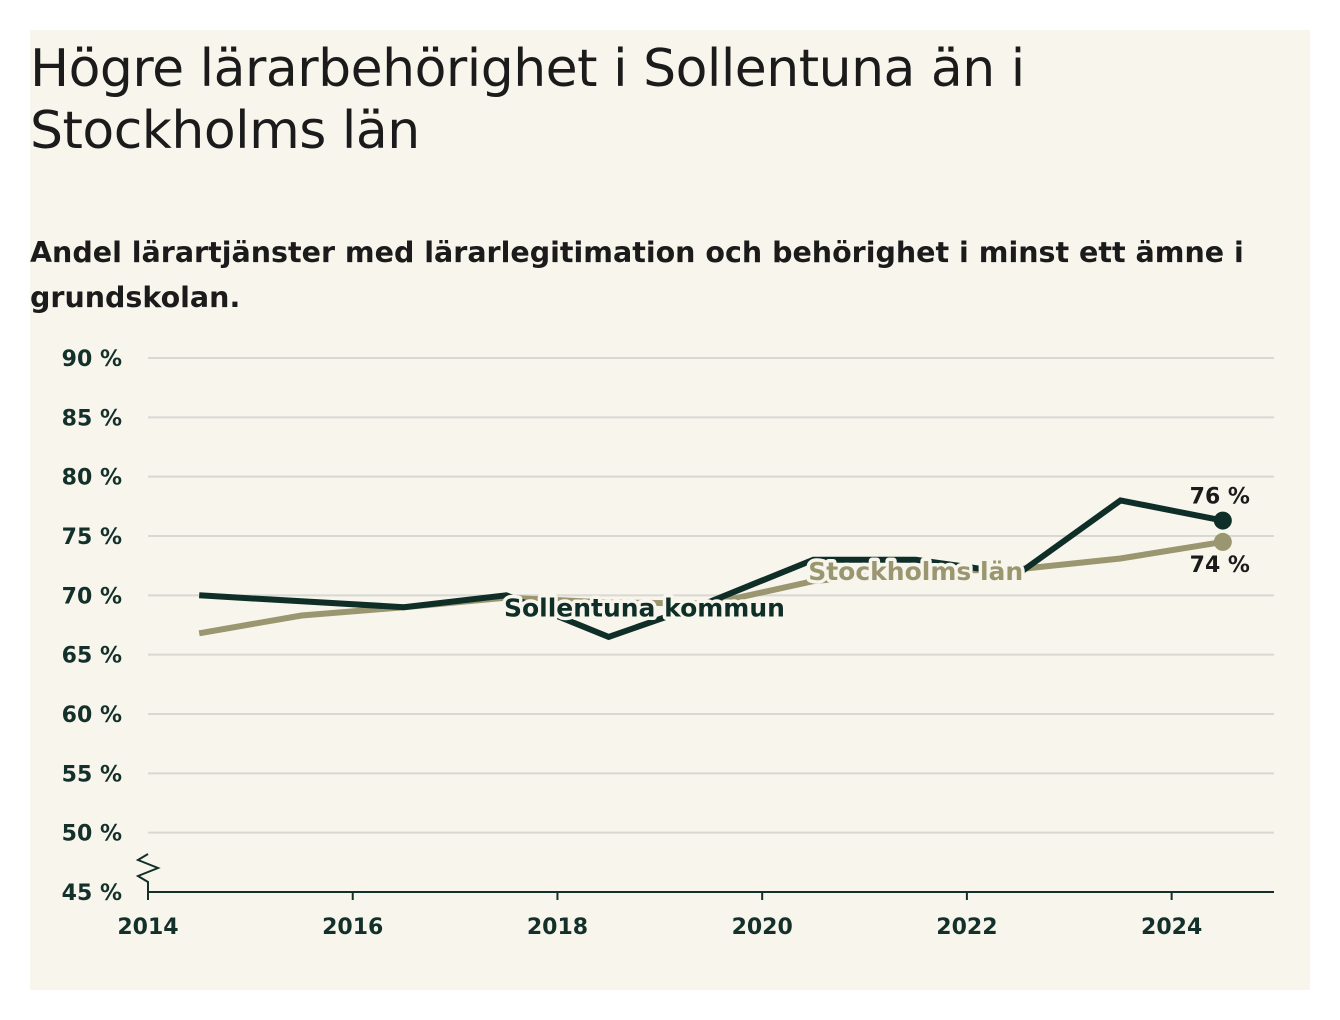  What do you see at coordinates (352, 927) in the screenshot?
I see `x-tick-label: 2016` at bounding box center [352, 927].